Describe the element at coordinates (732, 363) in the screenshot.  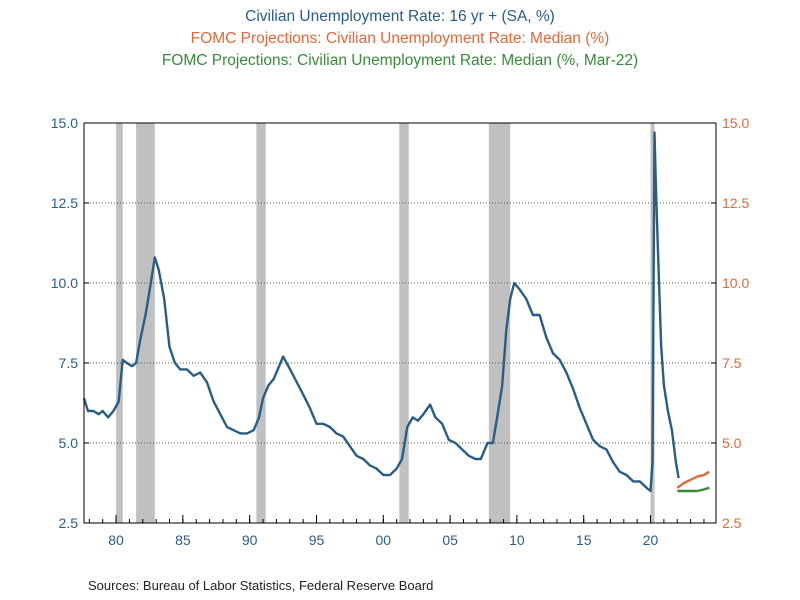
I see `y-tick-label-right-2: 7.5` at that location.